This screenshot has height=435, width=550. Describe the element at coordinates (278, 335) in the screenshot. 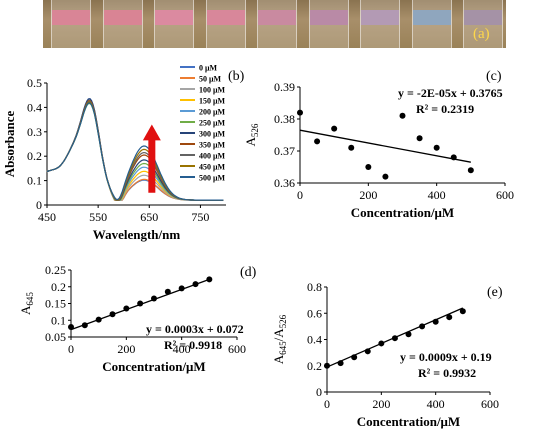

I see `y-axis-title-main2: /A` at that location.